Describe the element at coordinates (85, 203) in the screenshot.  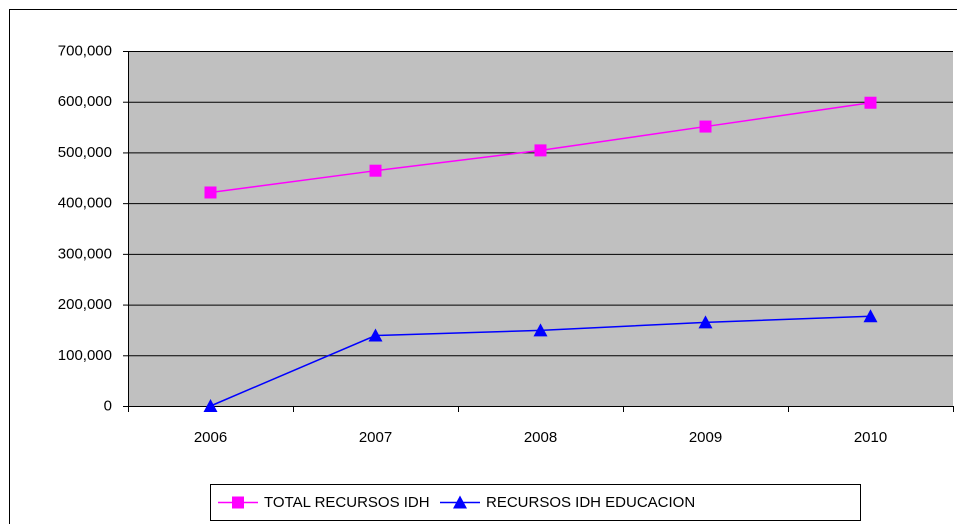
I see `y-tick-label: 400,000` at that location.